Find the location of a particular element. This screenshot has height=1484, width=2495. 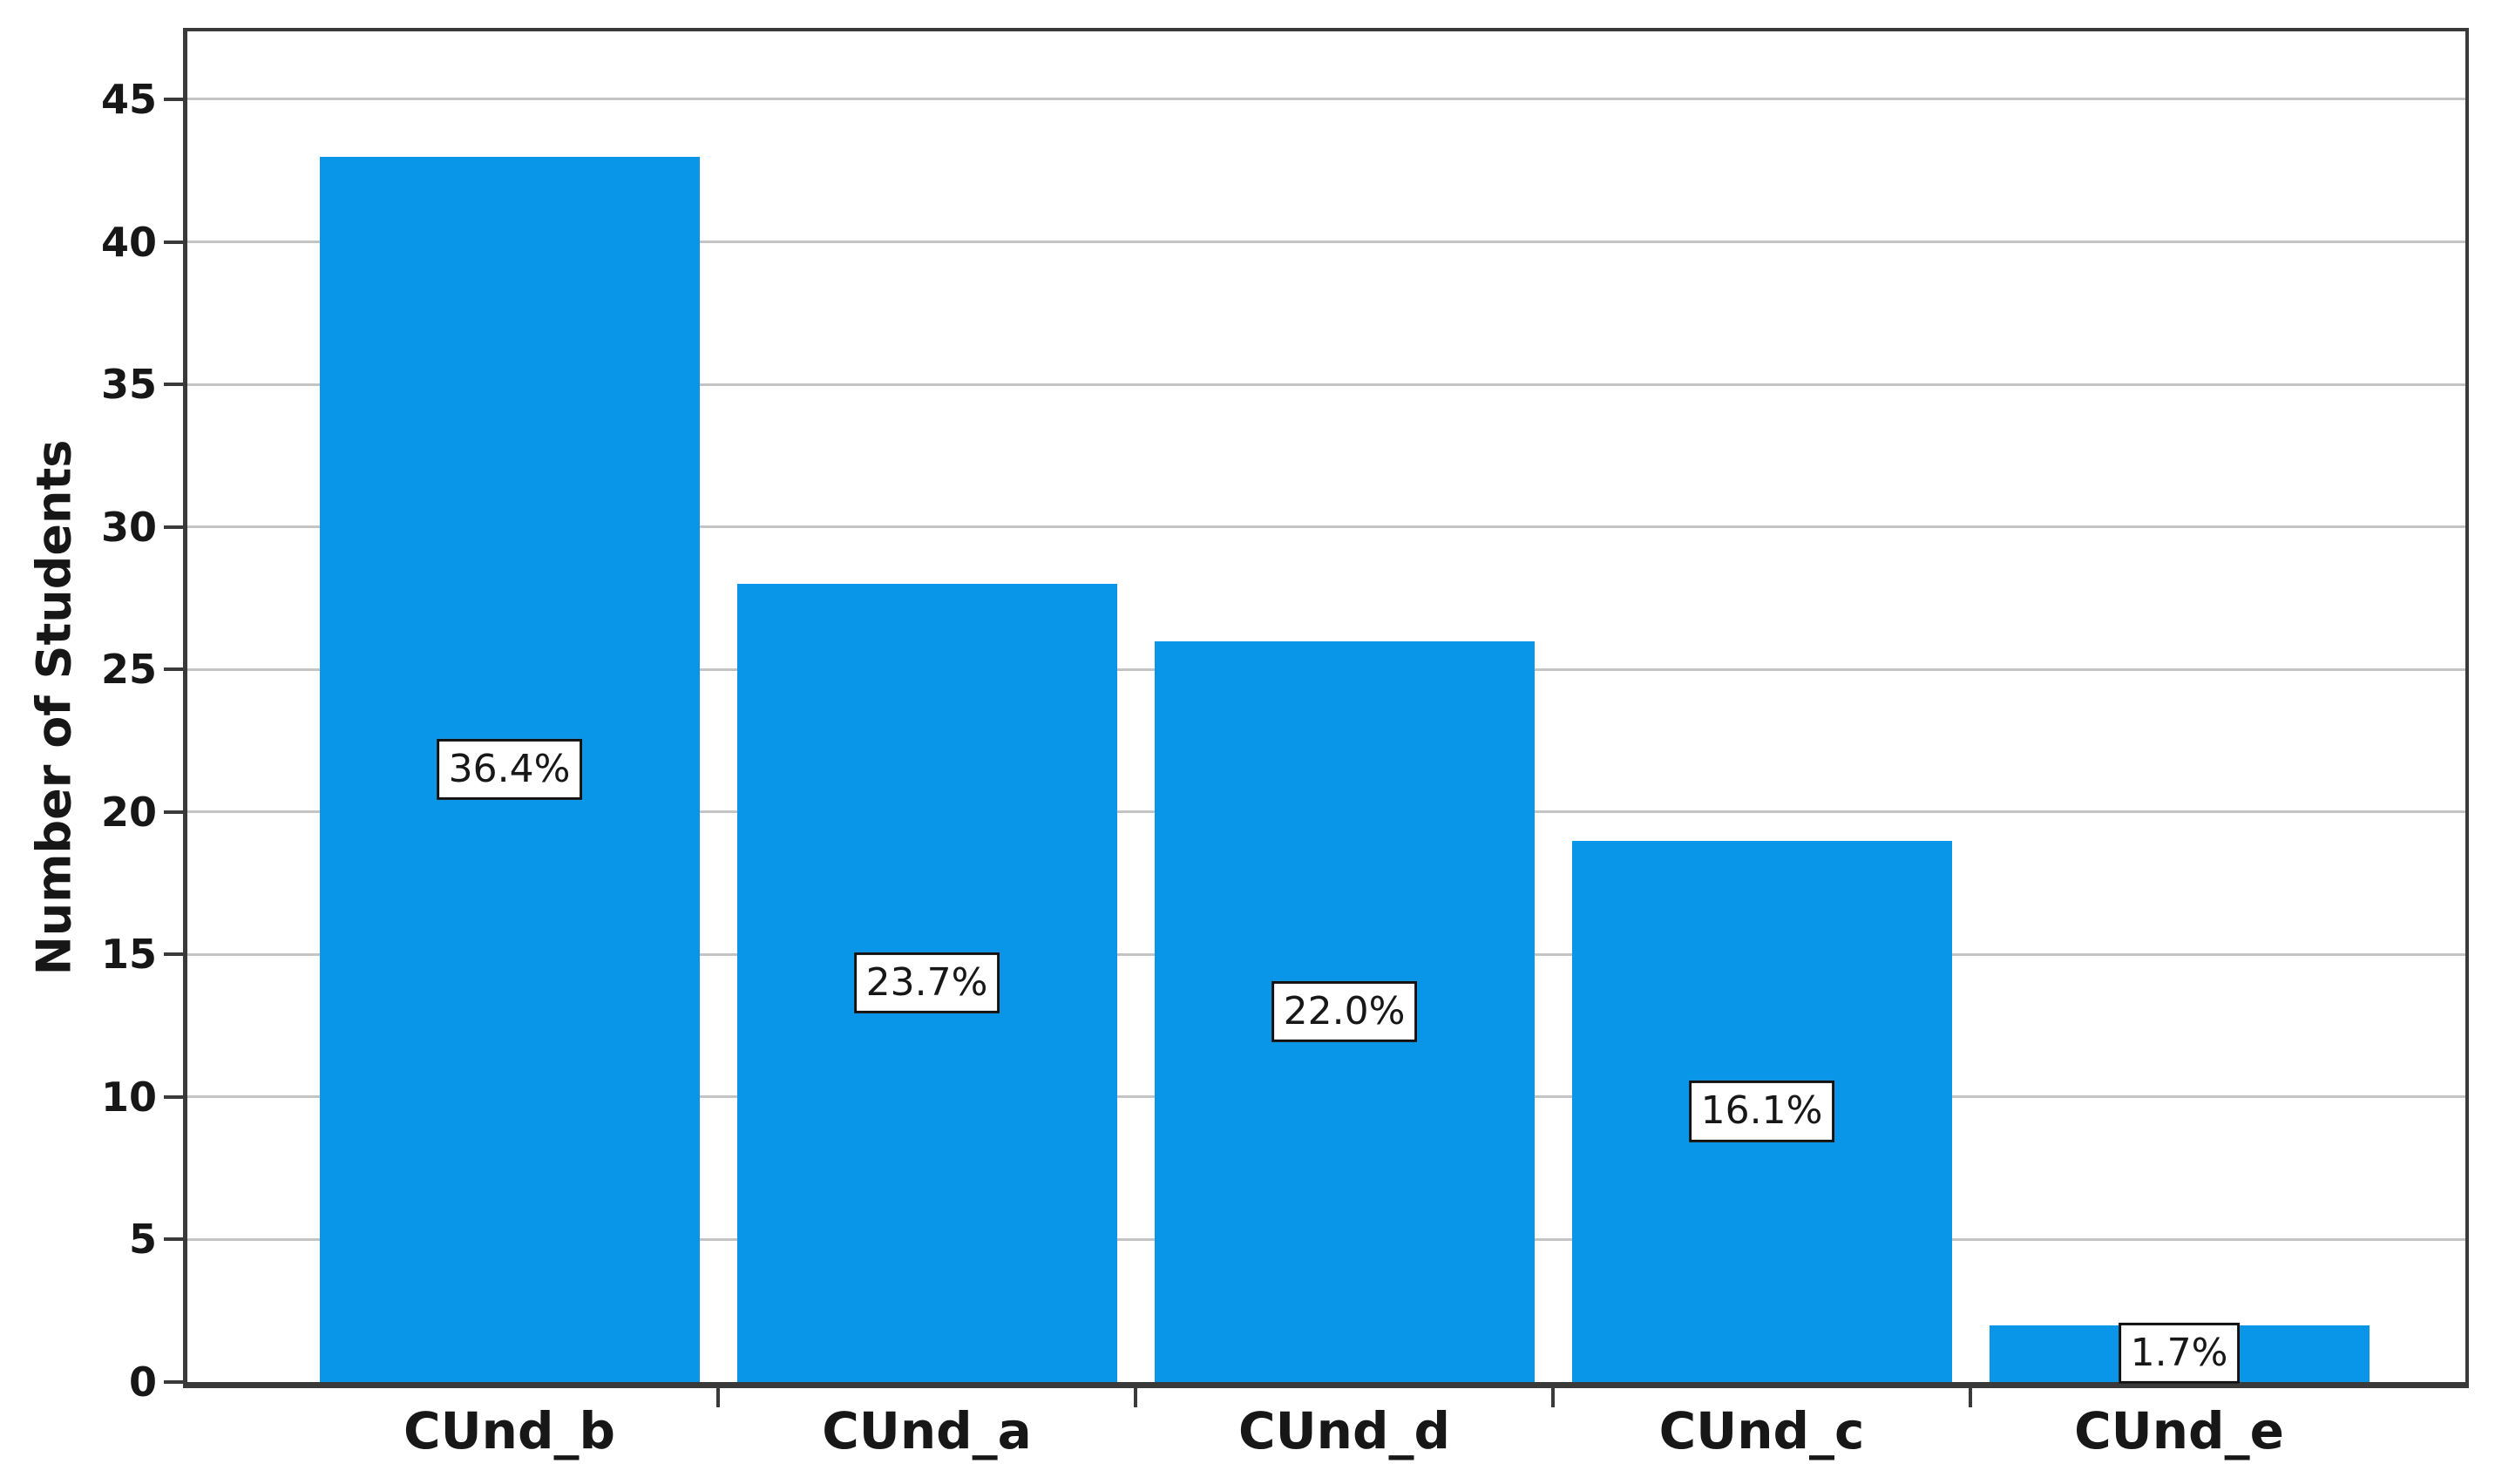

bar-CUnd_b: 36.4% is located at coordinates (510, 769).